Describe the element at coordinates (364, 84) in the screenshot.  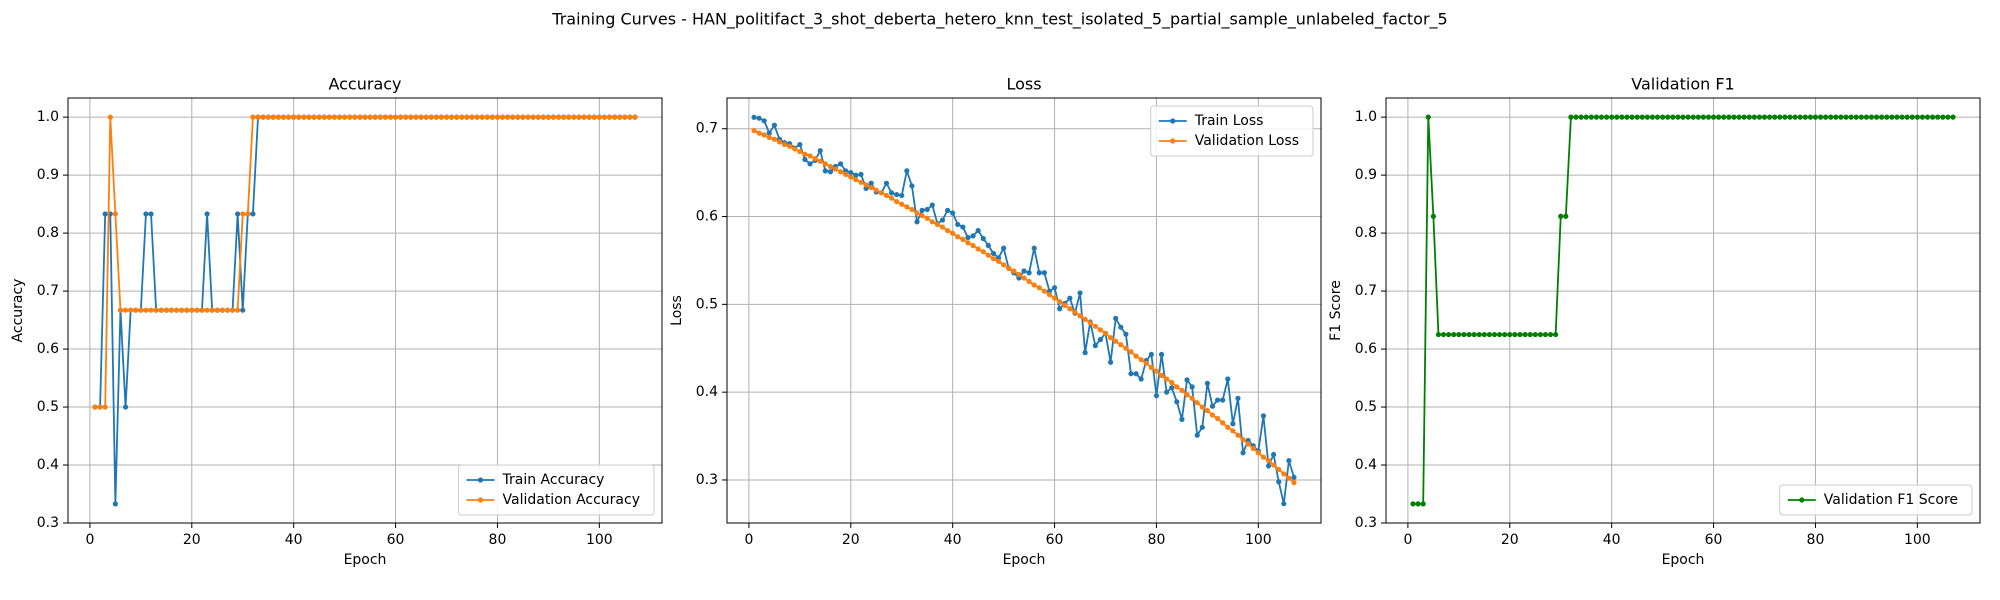
I see `axes-title: Accuracy` at that location.